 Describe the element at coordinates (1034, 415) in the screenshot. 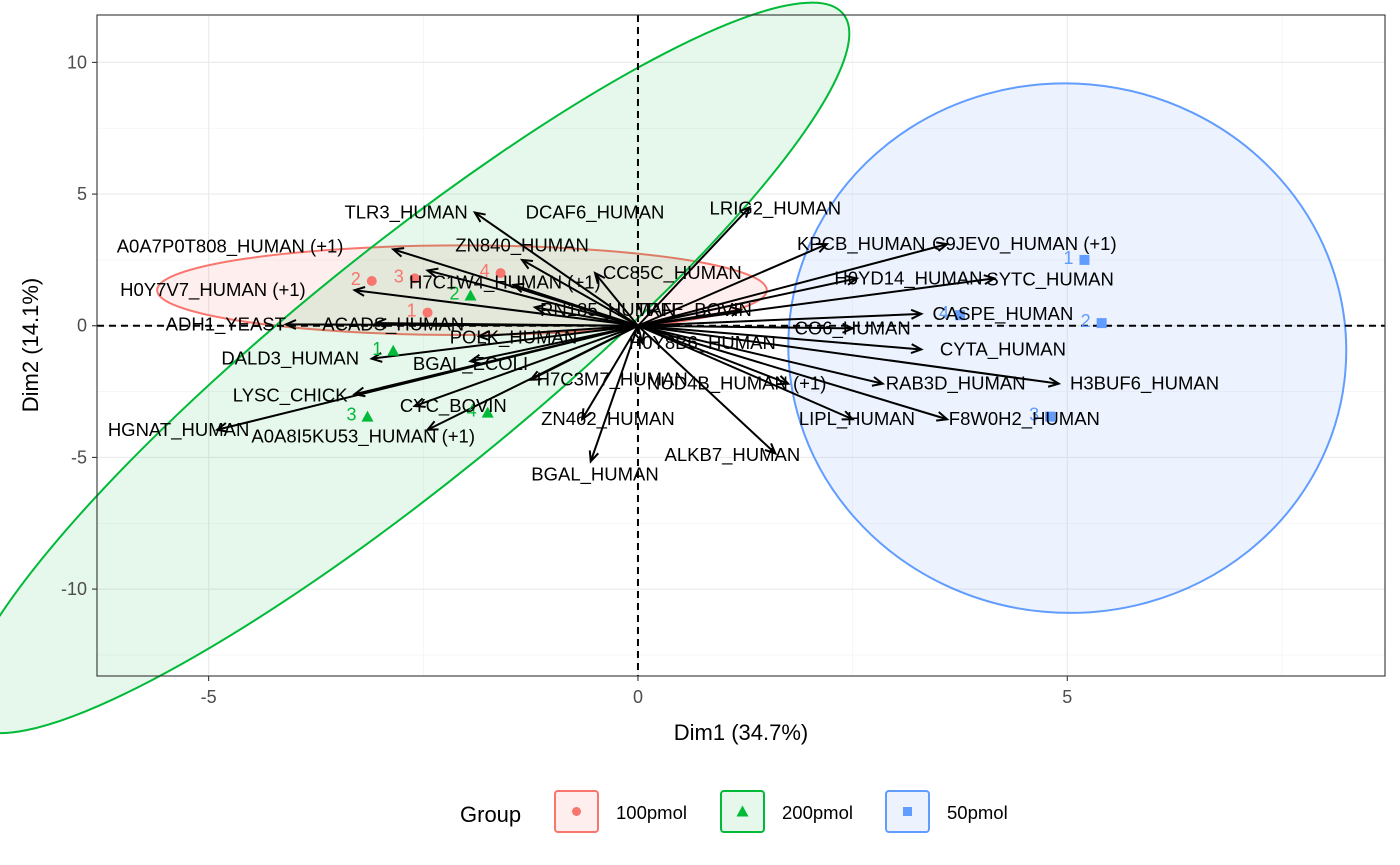

I see `point-label: 3` at that location.